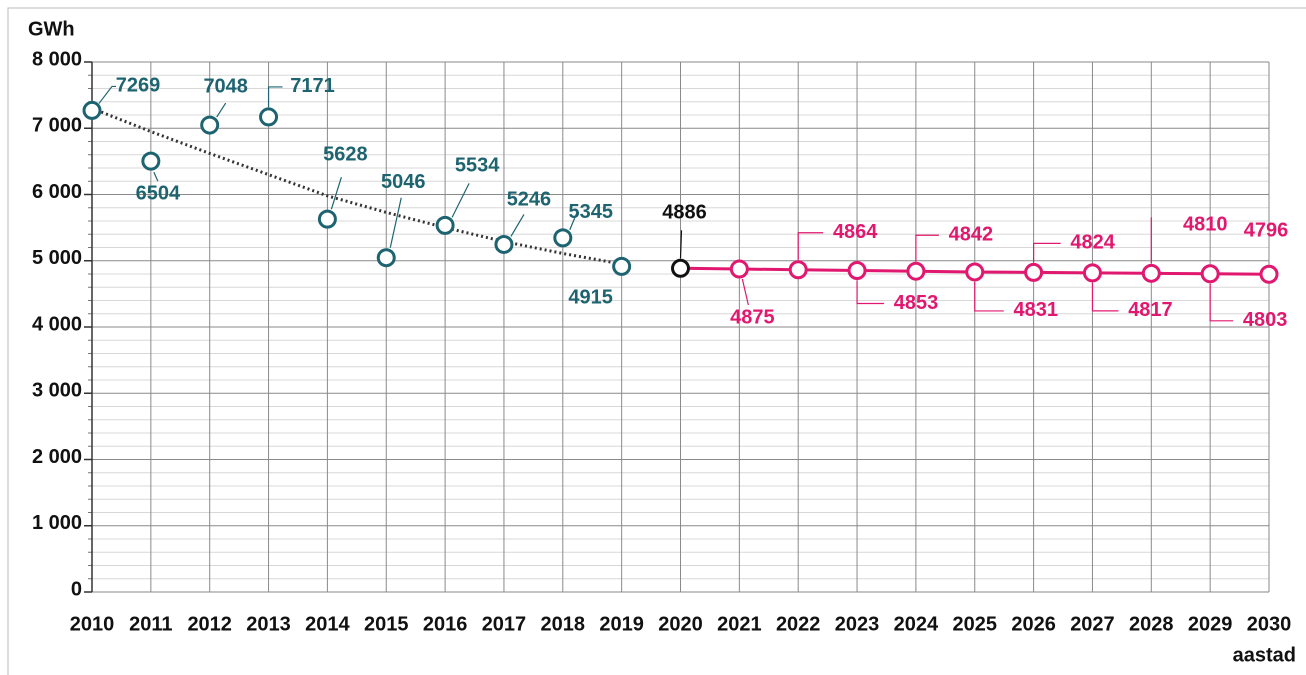  I want to click on data-label: 4810, so click(1205, 225).